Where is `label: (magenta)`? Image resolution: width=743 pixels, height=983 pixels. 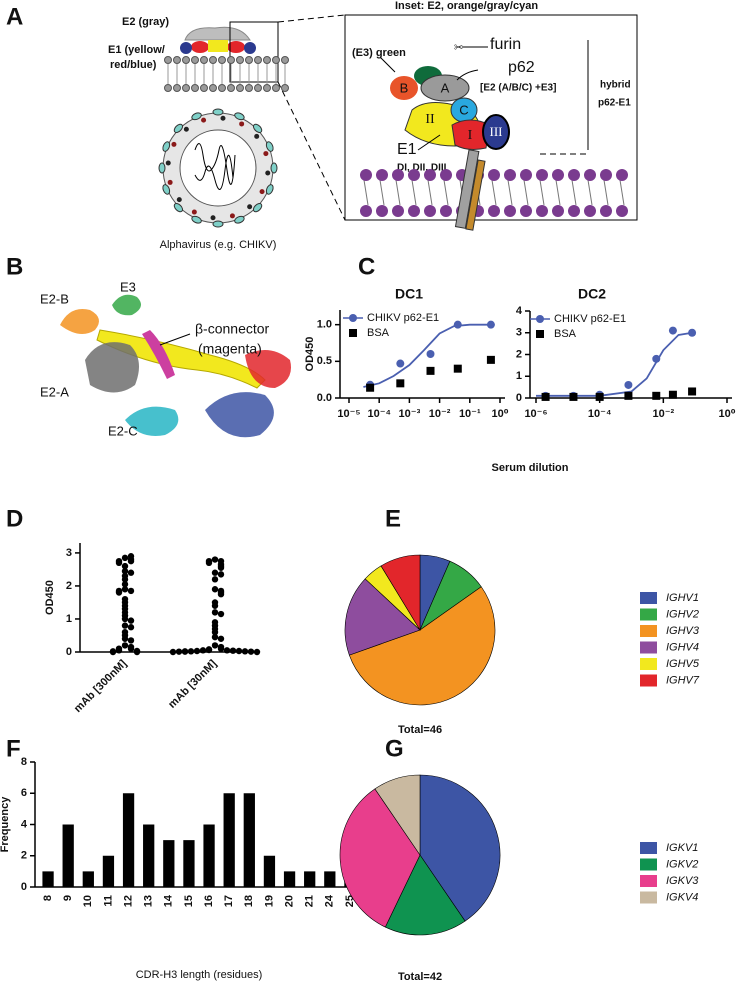 label: (magenta) is located at coordinates (230, 349).